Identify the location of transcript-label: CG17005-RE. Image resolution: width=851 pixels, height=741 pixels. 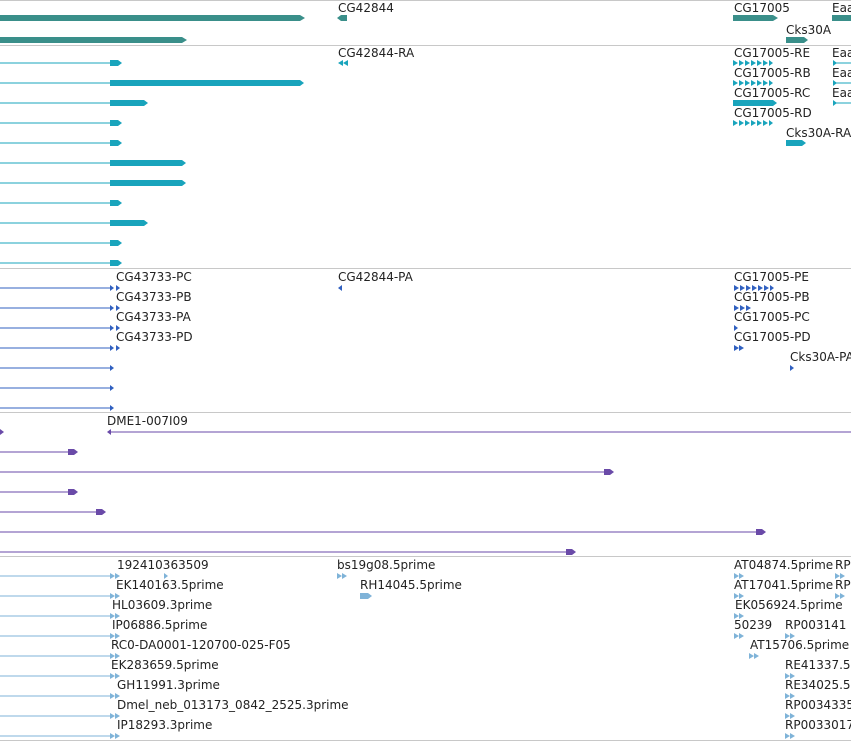
(772, 53).